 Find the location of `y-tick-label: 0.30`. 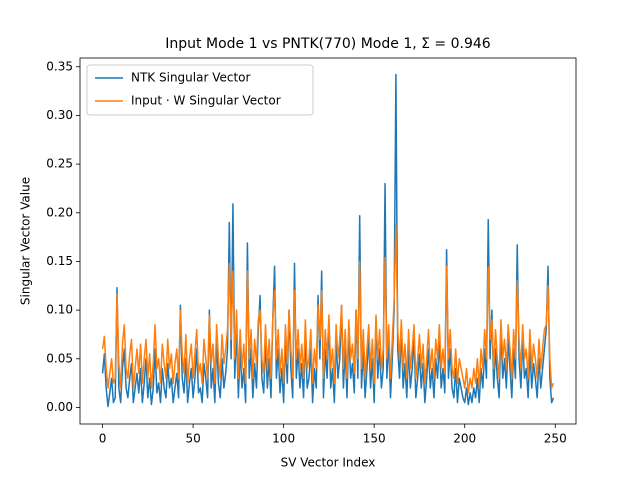

y-tick-label: 0.30 is located at coordinates (59, 115).